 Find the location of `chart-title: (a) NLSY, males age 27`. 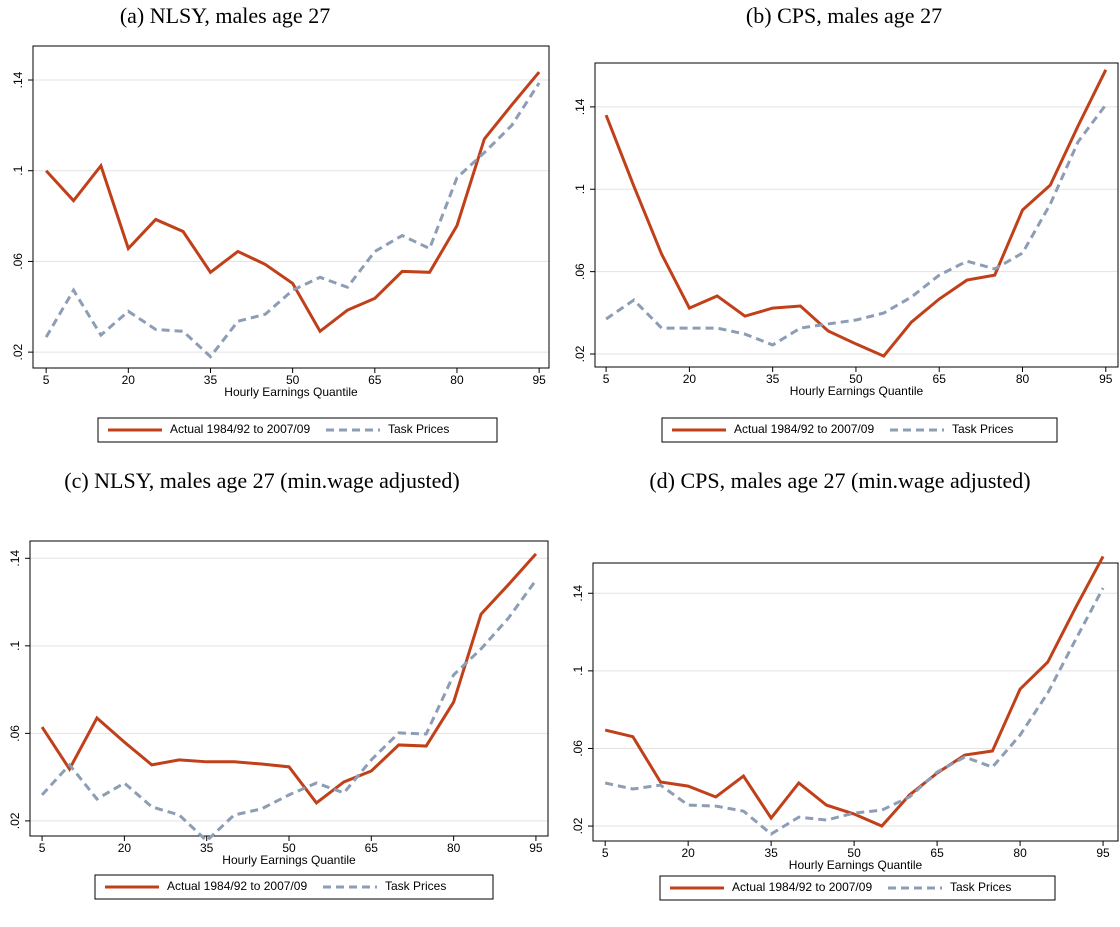

chart-title: (a) NLSY, males age 27 is located at coordinates (225, 15).